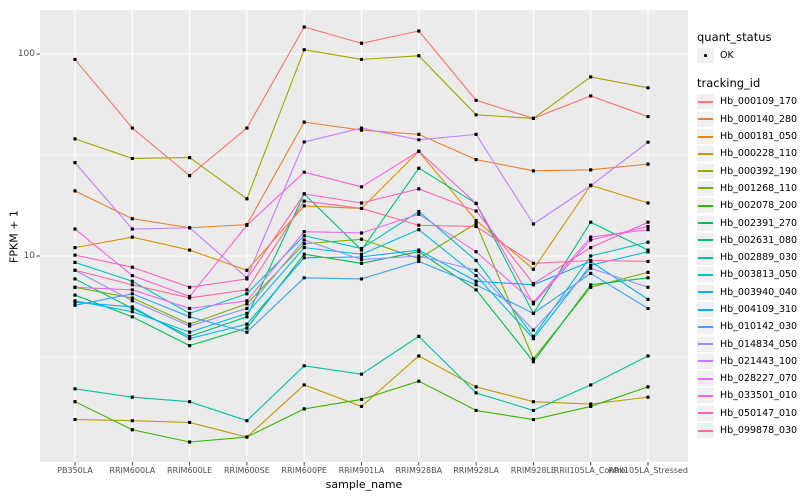 This screenshot has height=500, width=800. What do you see at coordinates (748, 119) in the screenshot?
I see `legend-item-Hb_000140_280: Hb_000140_280` at bounding box center [748, 119].